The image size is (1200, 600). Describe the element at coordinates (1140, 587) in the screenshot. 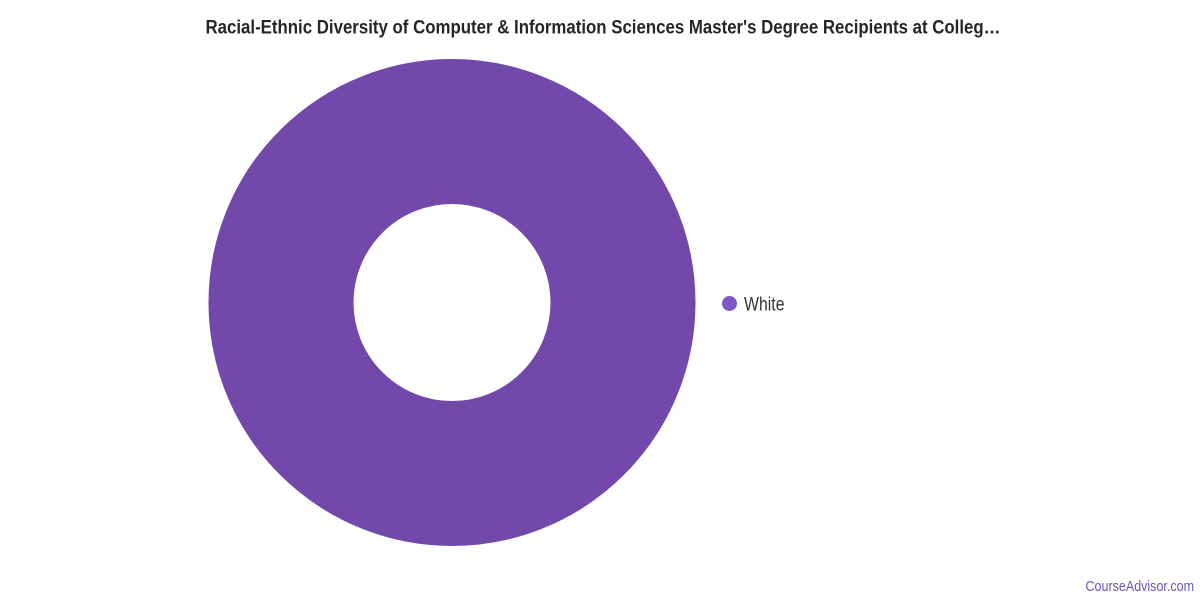

I see `svg-text: CourseAdvisor.com` at that location.